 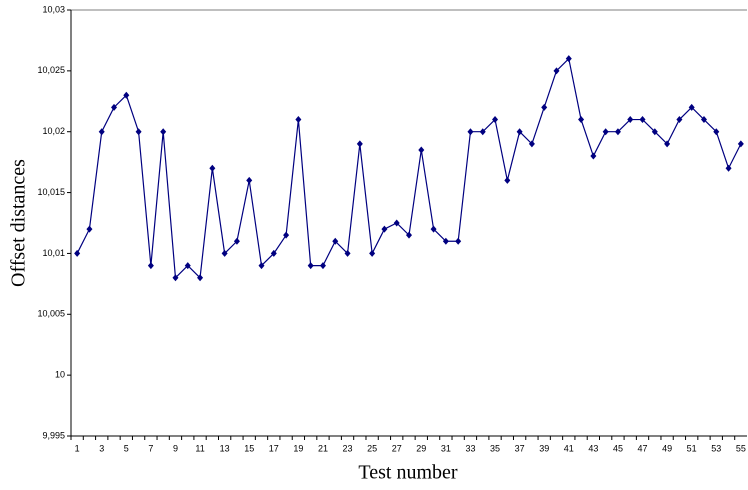 I want to click on y-tick-label: 10,025, so click(x=51, y=70).